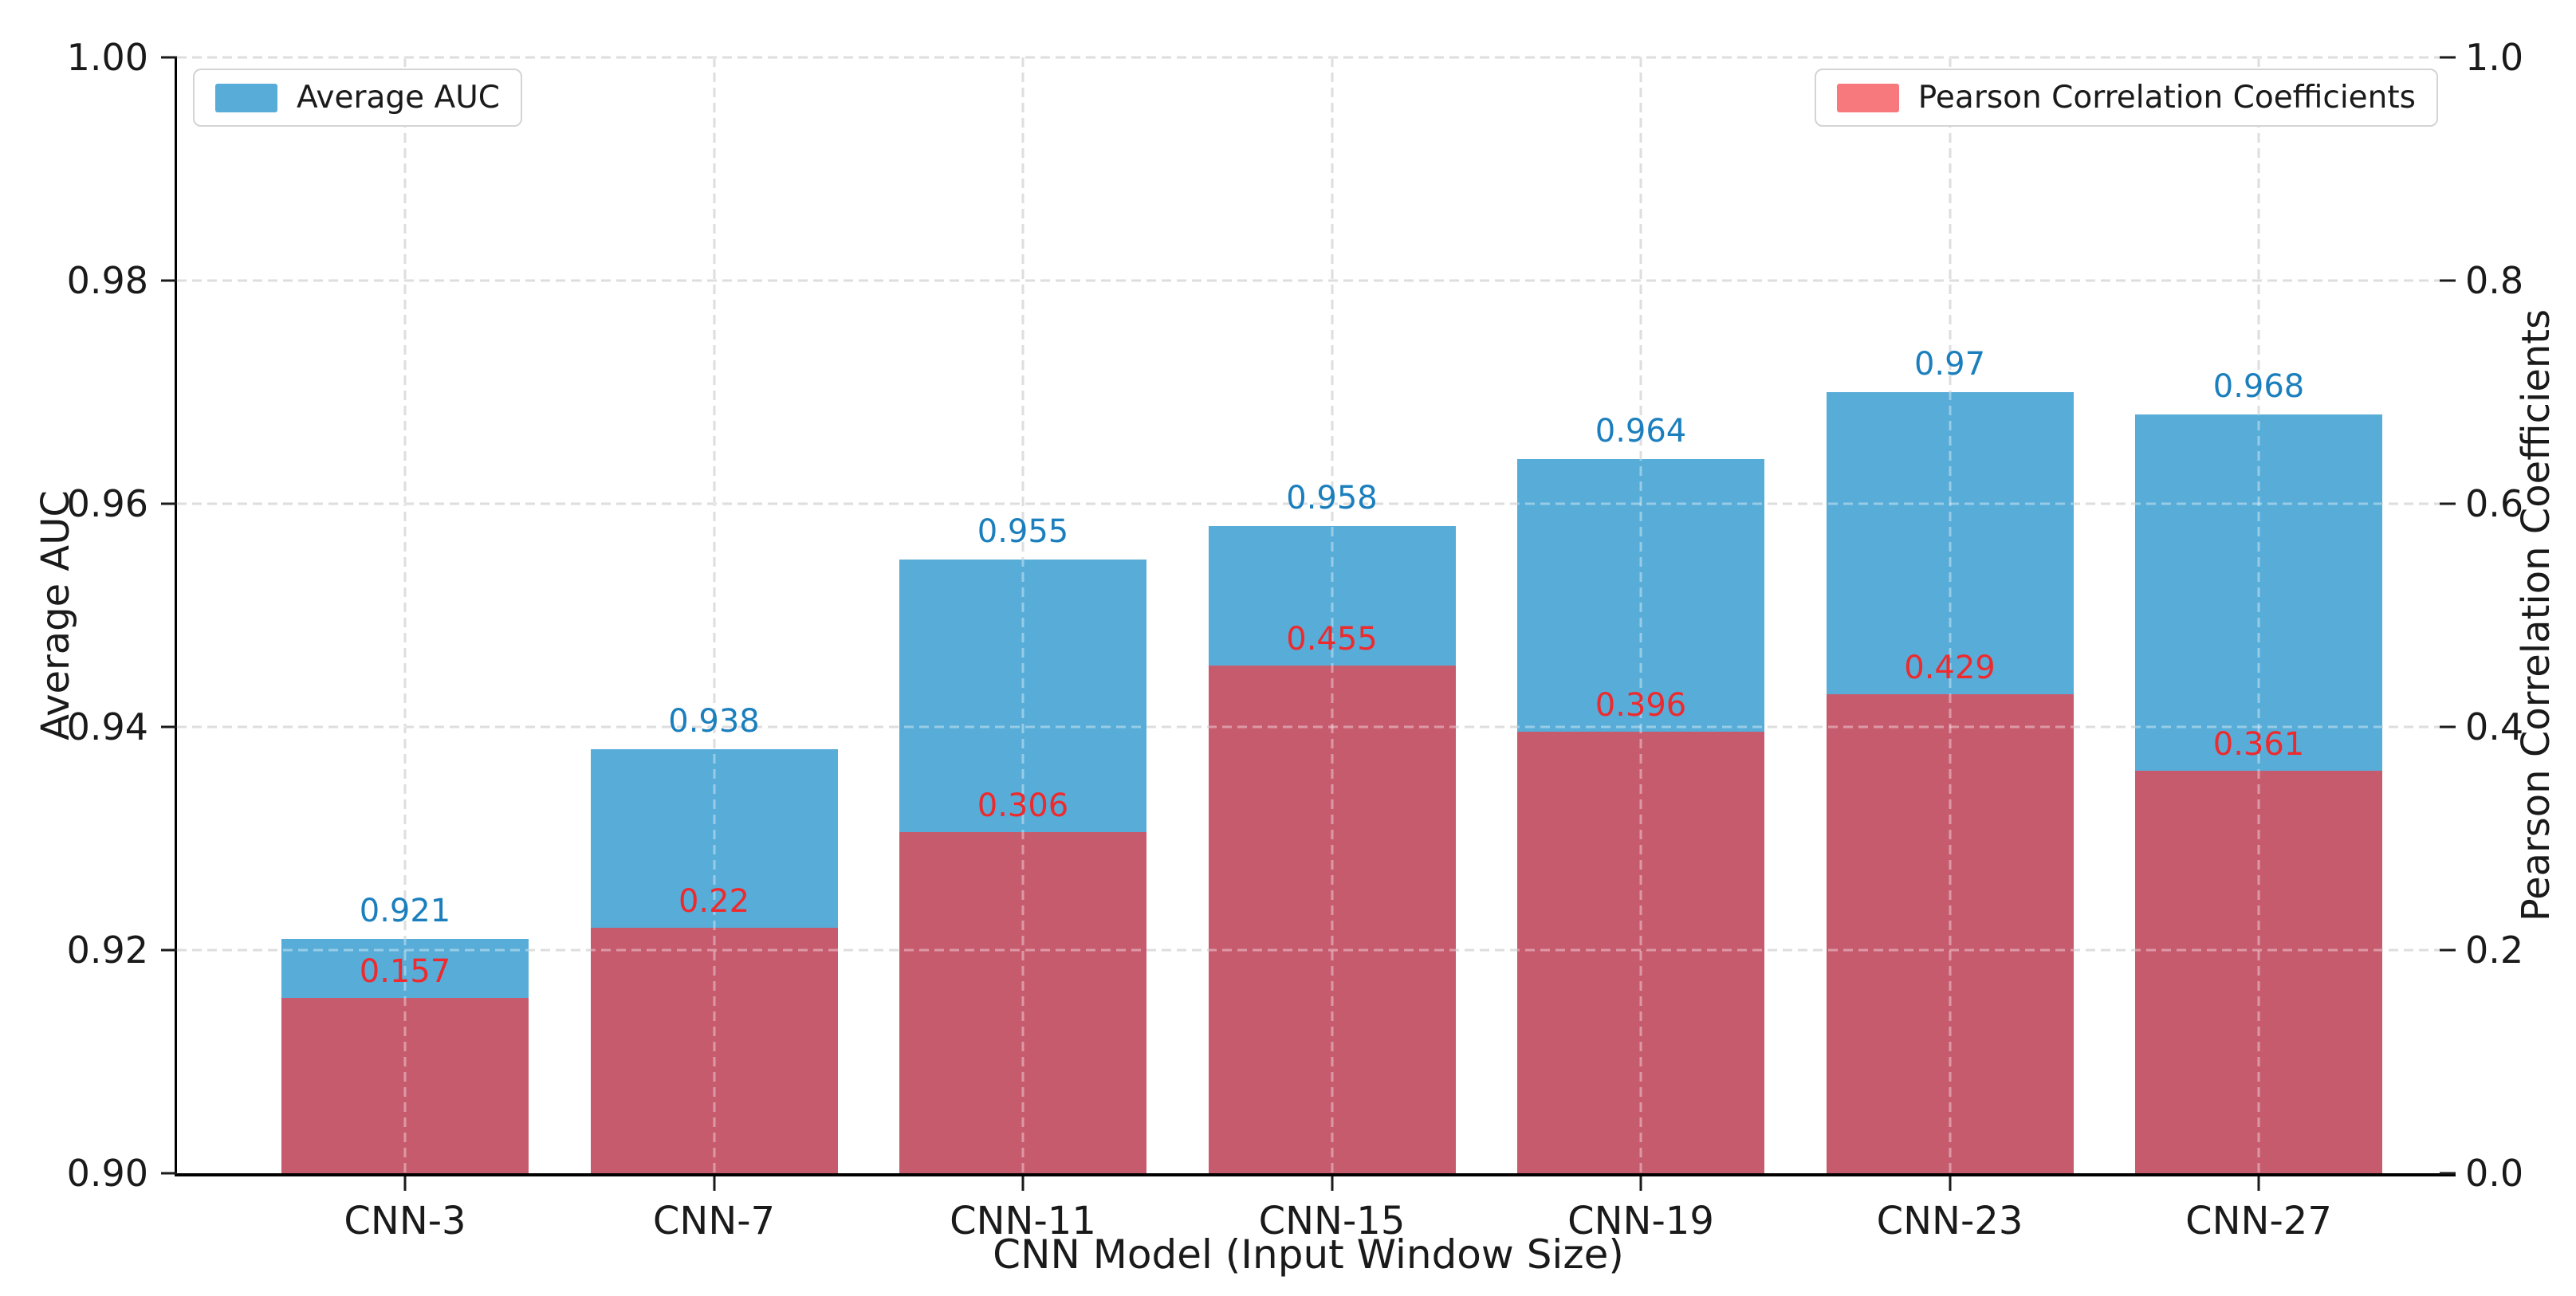 The image size is (2576, 1296). I want to click on left-axis-tick-label: 0.96, so click(107, 503).